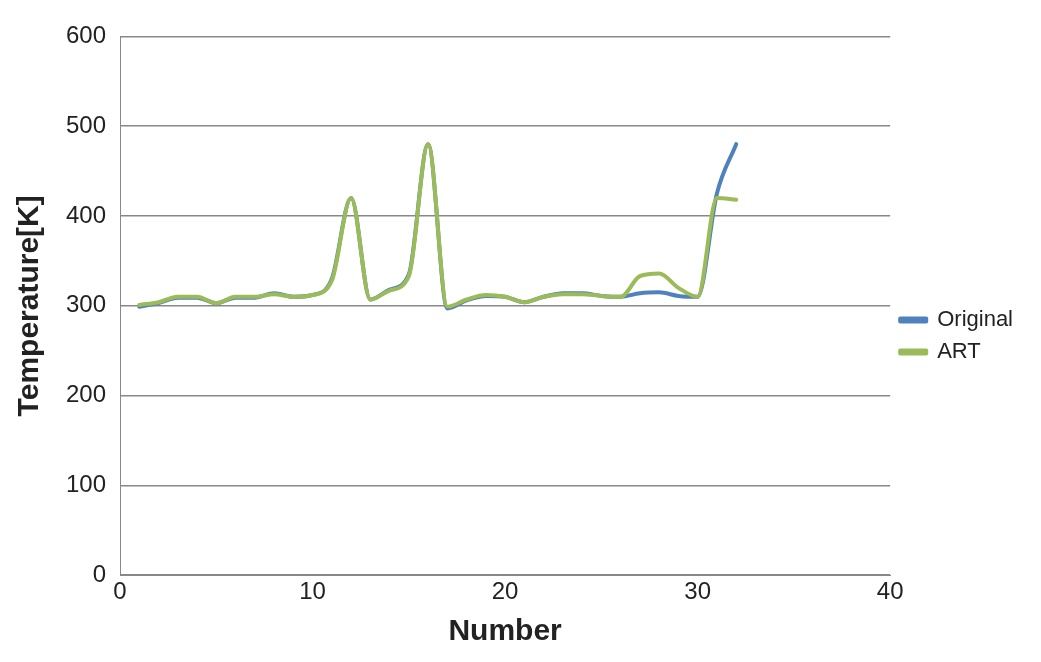  I want to click on x-tick-label: 0, so click(120, 591).